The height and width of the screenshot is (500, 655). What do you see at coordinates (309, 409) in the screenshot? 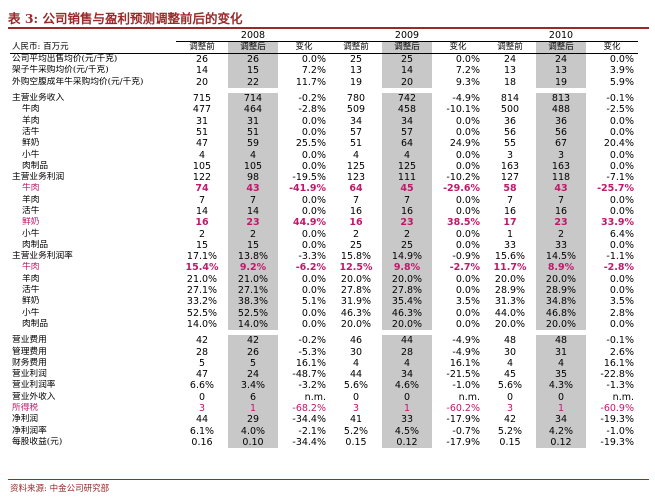
I see `value-change: -68.2%` at bounding box center [309, 409].